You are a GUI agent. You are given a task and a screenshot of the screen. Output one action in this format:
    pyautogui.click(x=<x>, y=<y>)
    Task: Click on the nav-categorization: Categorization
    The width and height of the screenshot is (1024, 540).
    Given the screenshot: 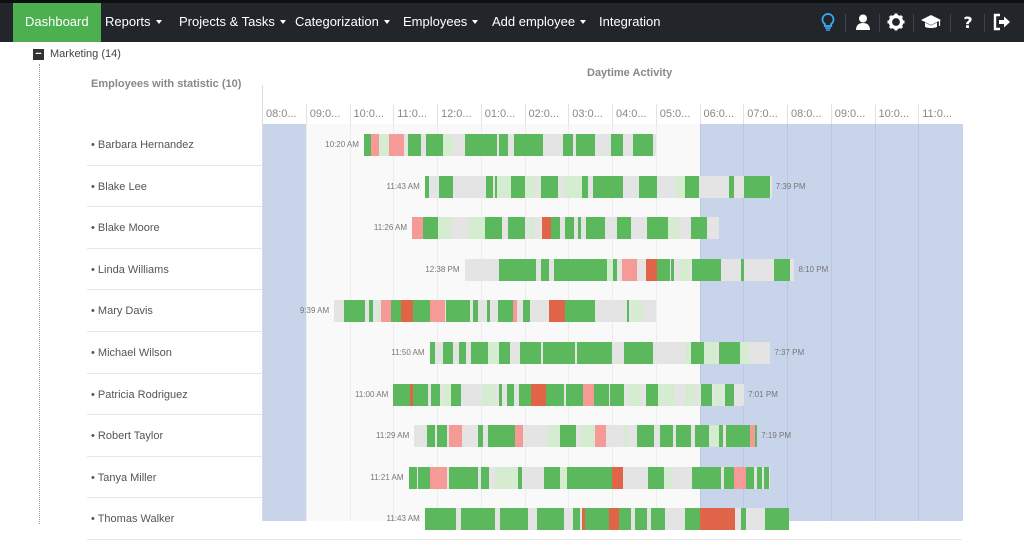 What is the action you would take?
    pyautogui.click(x=342, y=22)
    